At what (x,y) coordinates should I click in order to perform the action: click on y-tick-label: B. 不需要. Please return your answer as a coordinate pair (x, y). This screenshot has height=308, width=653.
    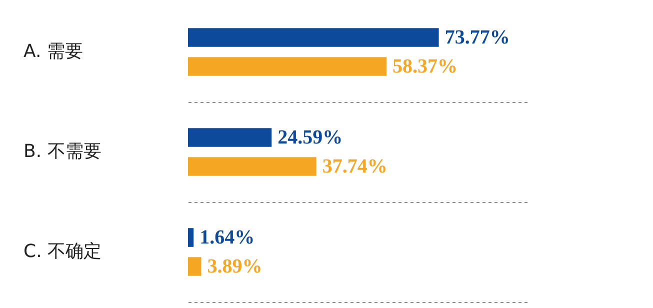
    Looking at the image, I should click on (63, 151).